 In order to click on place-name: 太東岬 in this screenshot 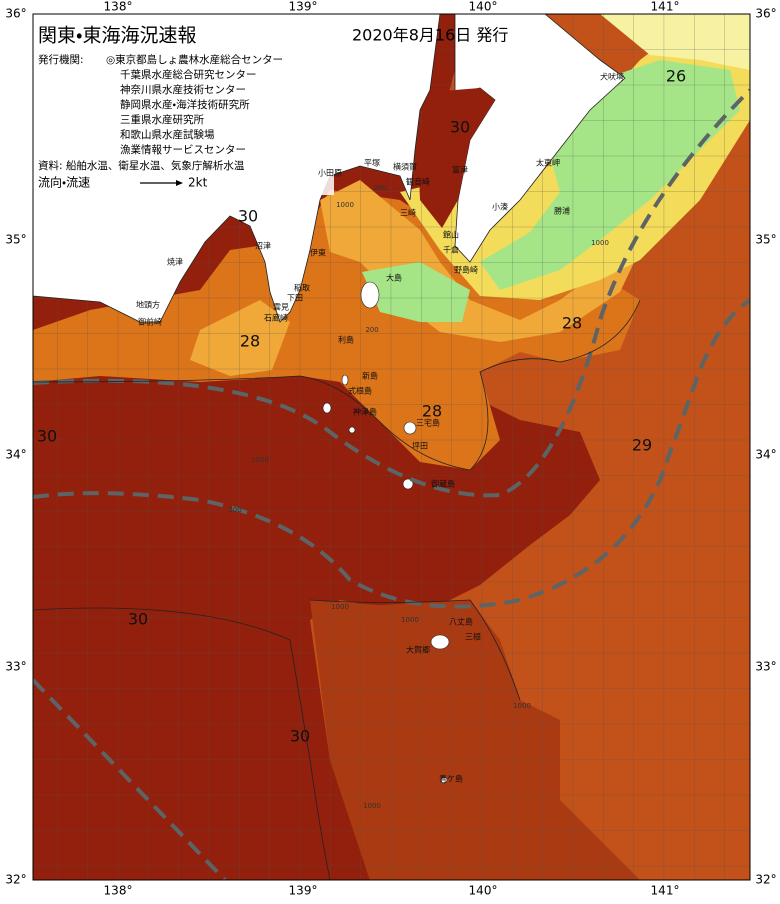, I will do `click(548, 163)`.